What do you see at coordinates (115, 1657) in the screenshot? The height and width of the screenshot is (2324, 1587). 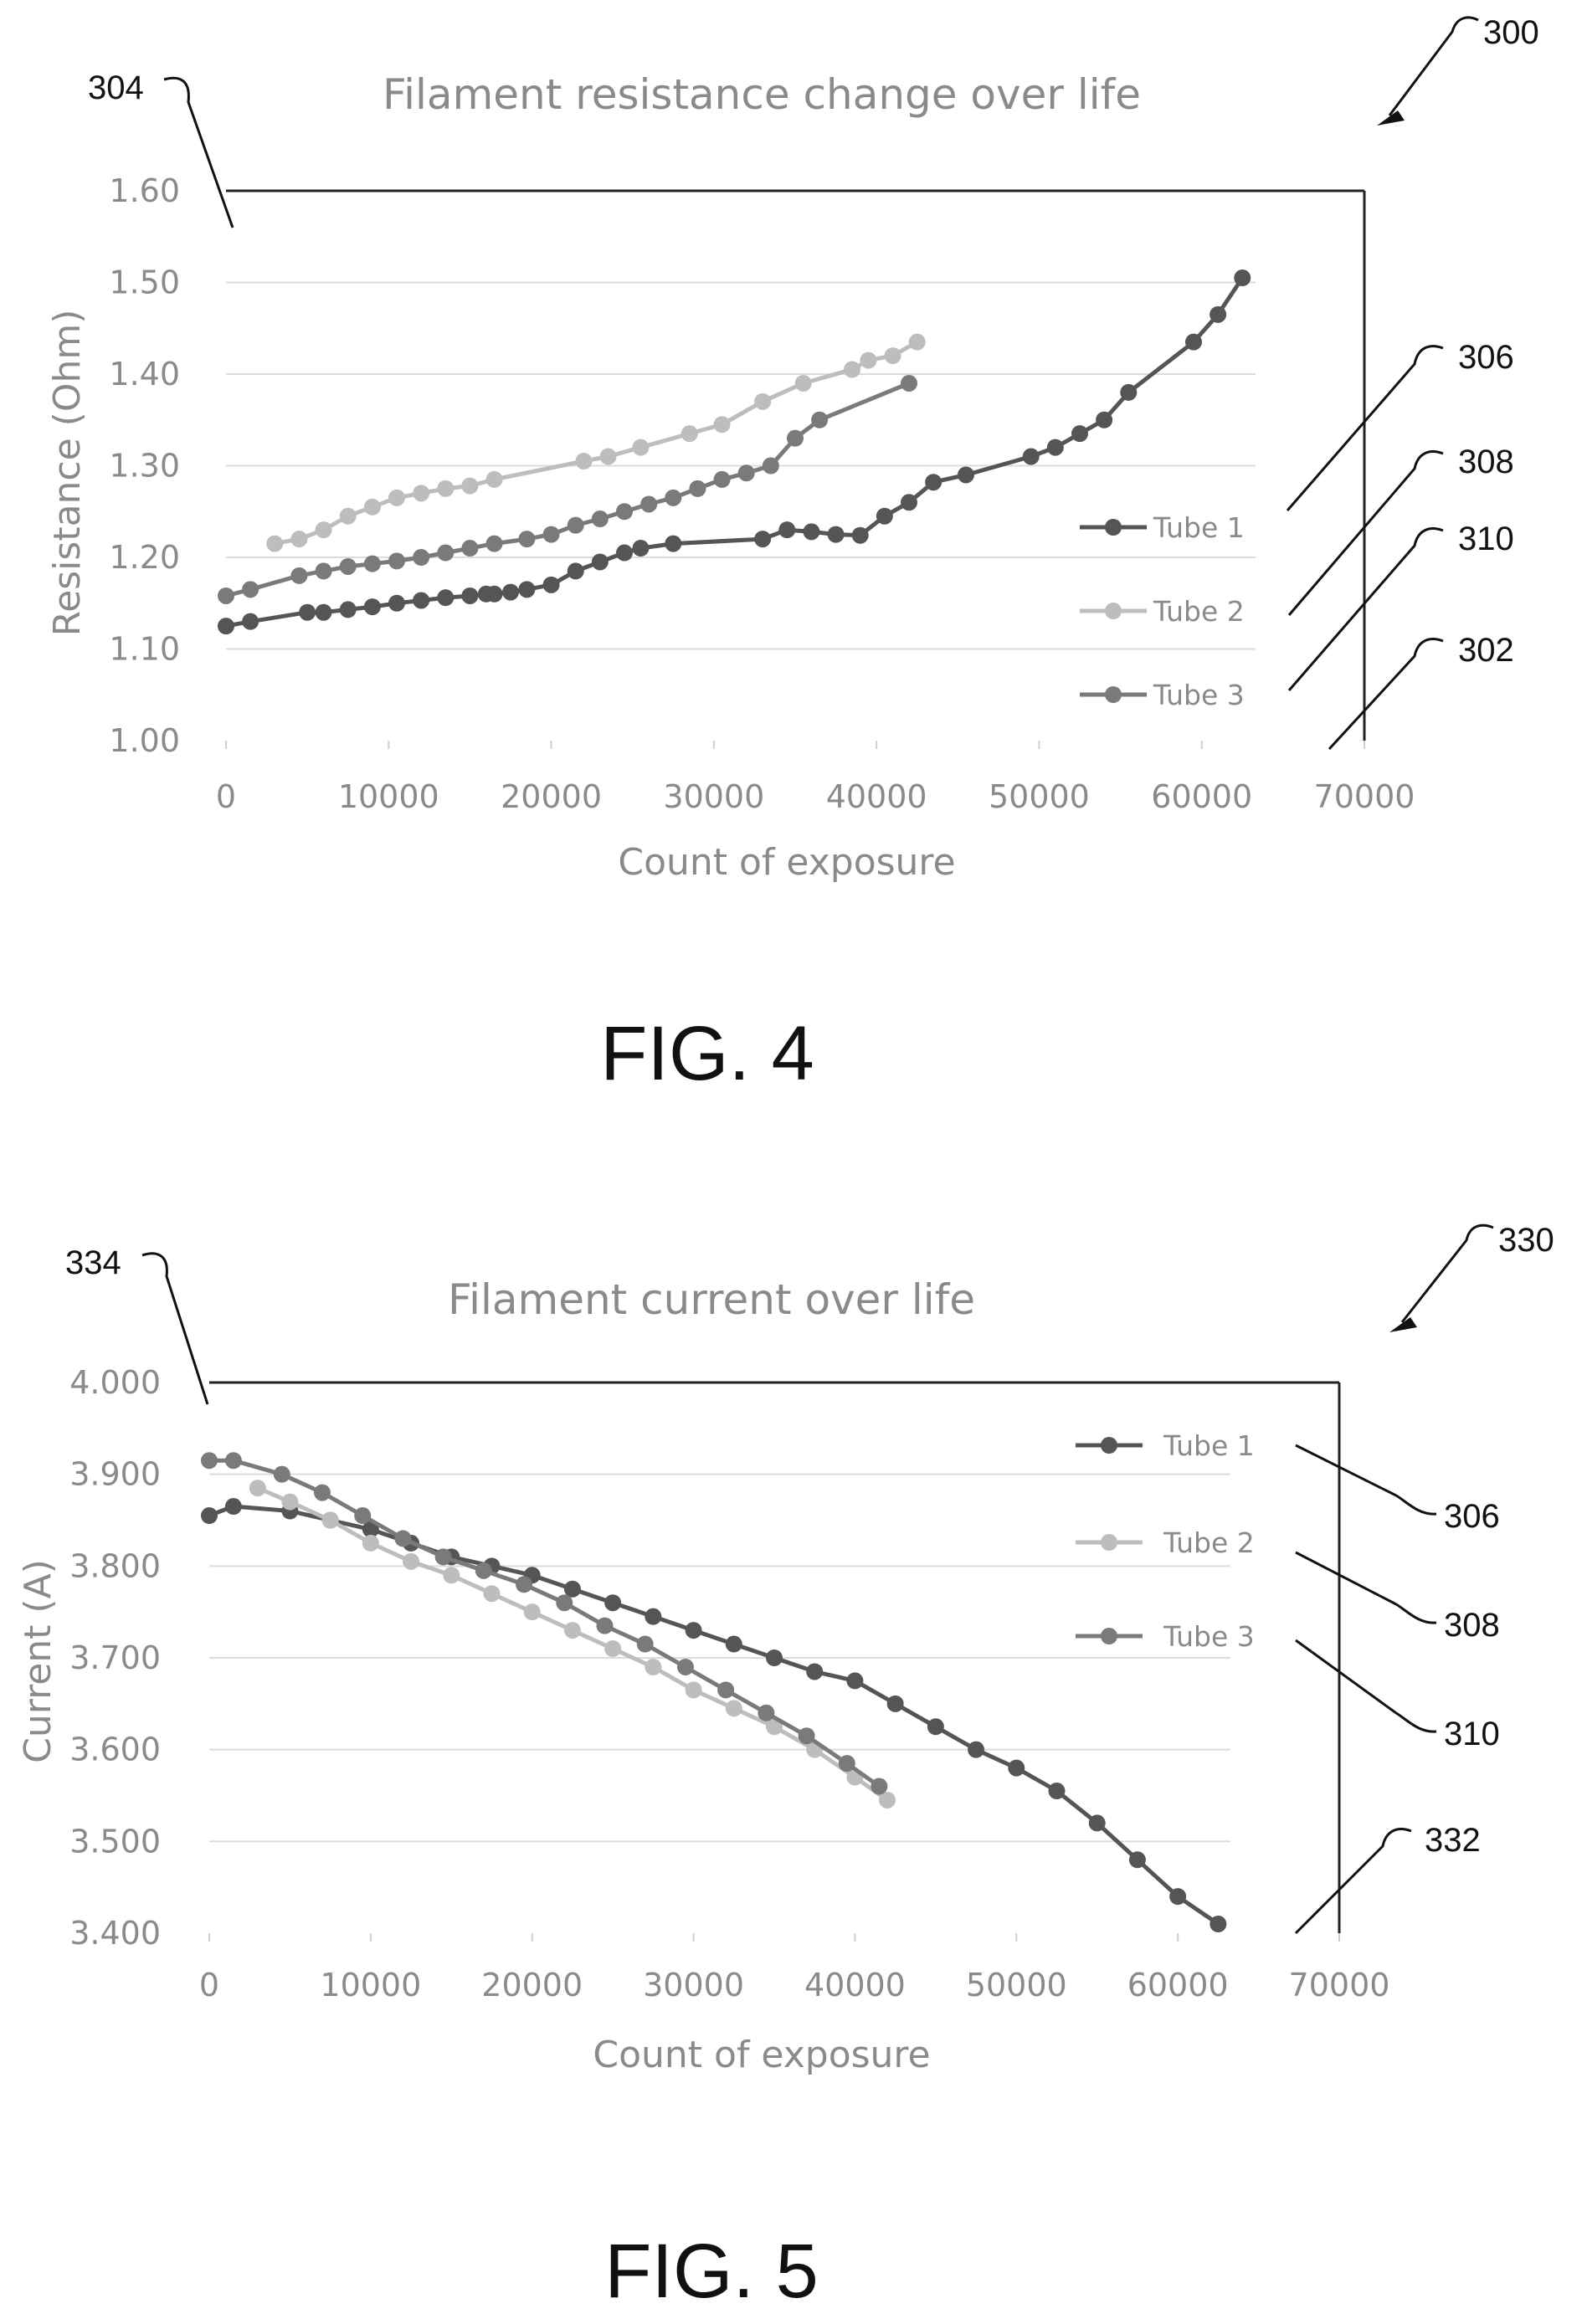 I see `y-tick-label: 3.700` at bounding box center [115, 1657].